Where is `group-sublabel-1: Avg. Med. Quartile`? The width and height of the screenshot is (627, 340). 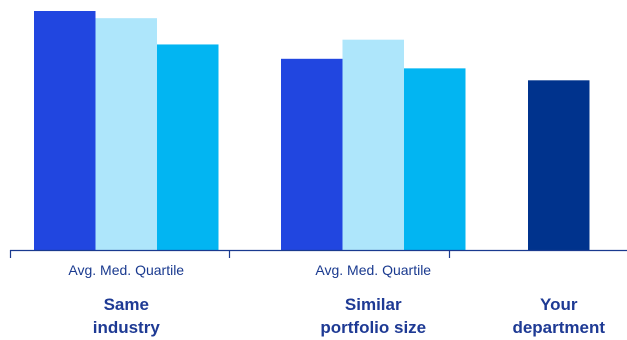 group-sublabel-1: Avg. Med. Quartile is located at coordinates (126, 270).